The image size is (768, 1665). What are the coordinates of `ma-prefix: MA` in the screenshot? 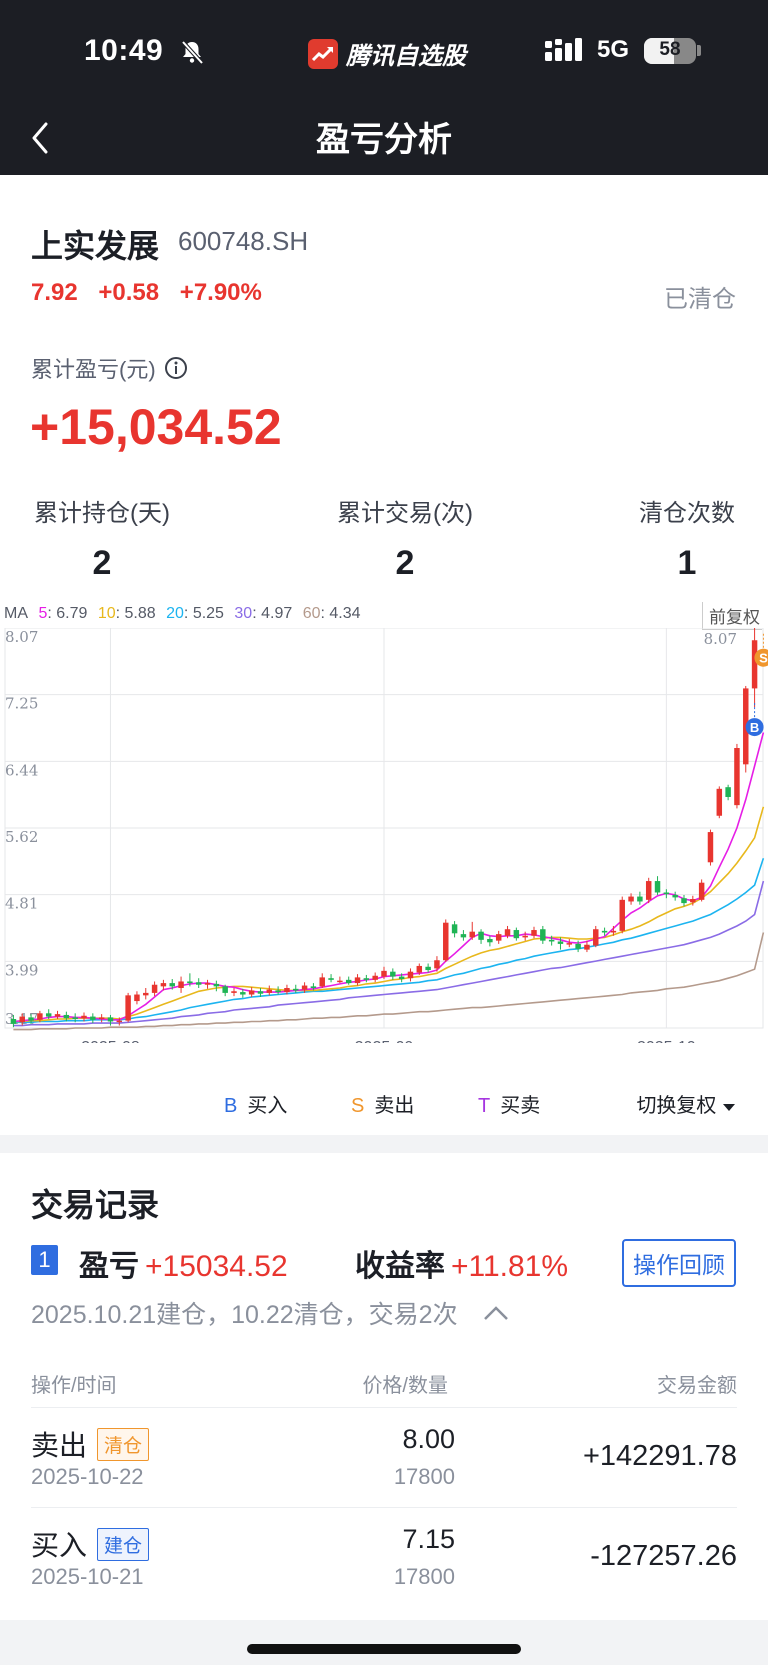 It's located at (16, 613).